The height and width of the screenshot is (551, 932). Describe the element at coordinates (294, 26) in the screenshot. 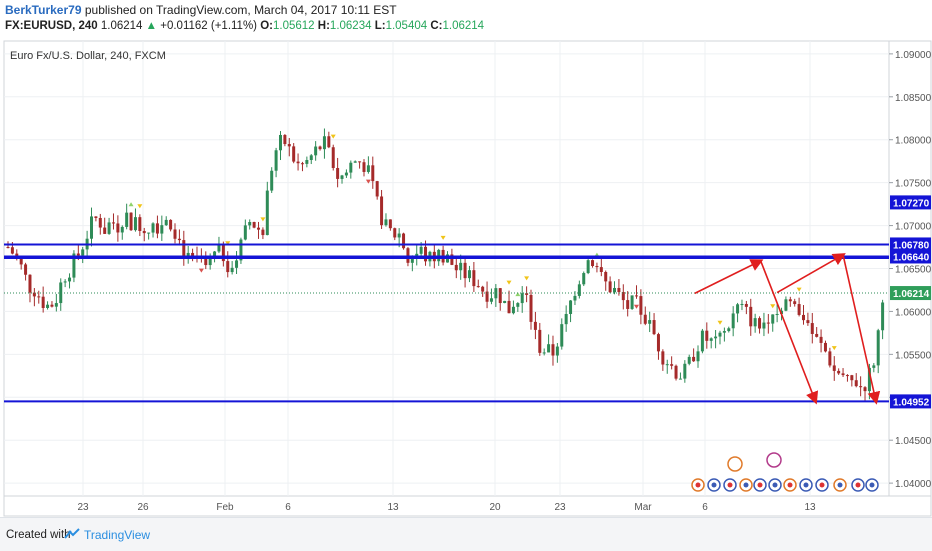

I see `open-value: 1.05612` at that location.